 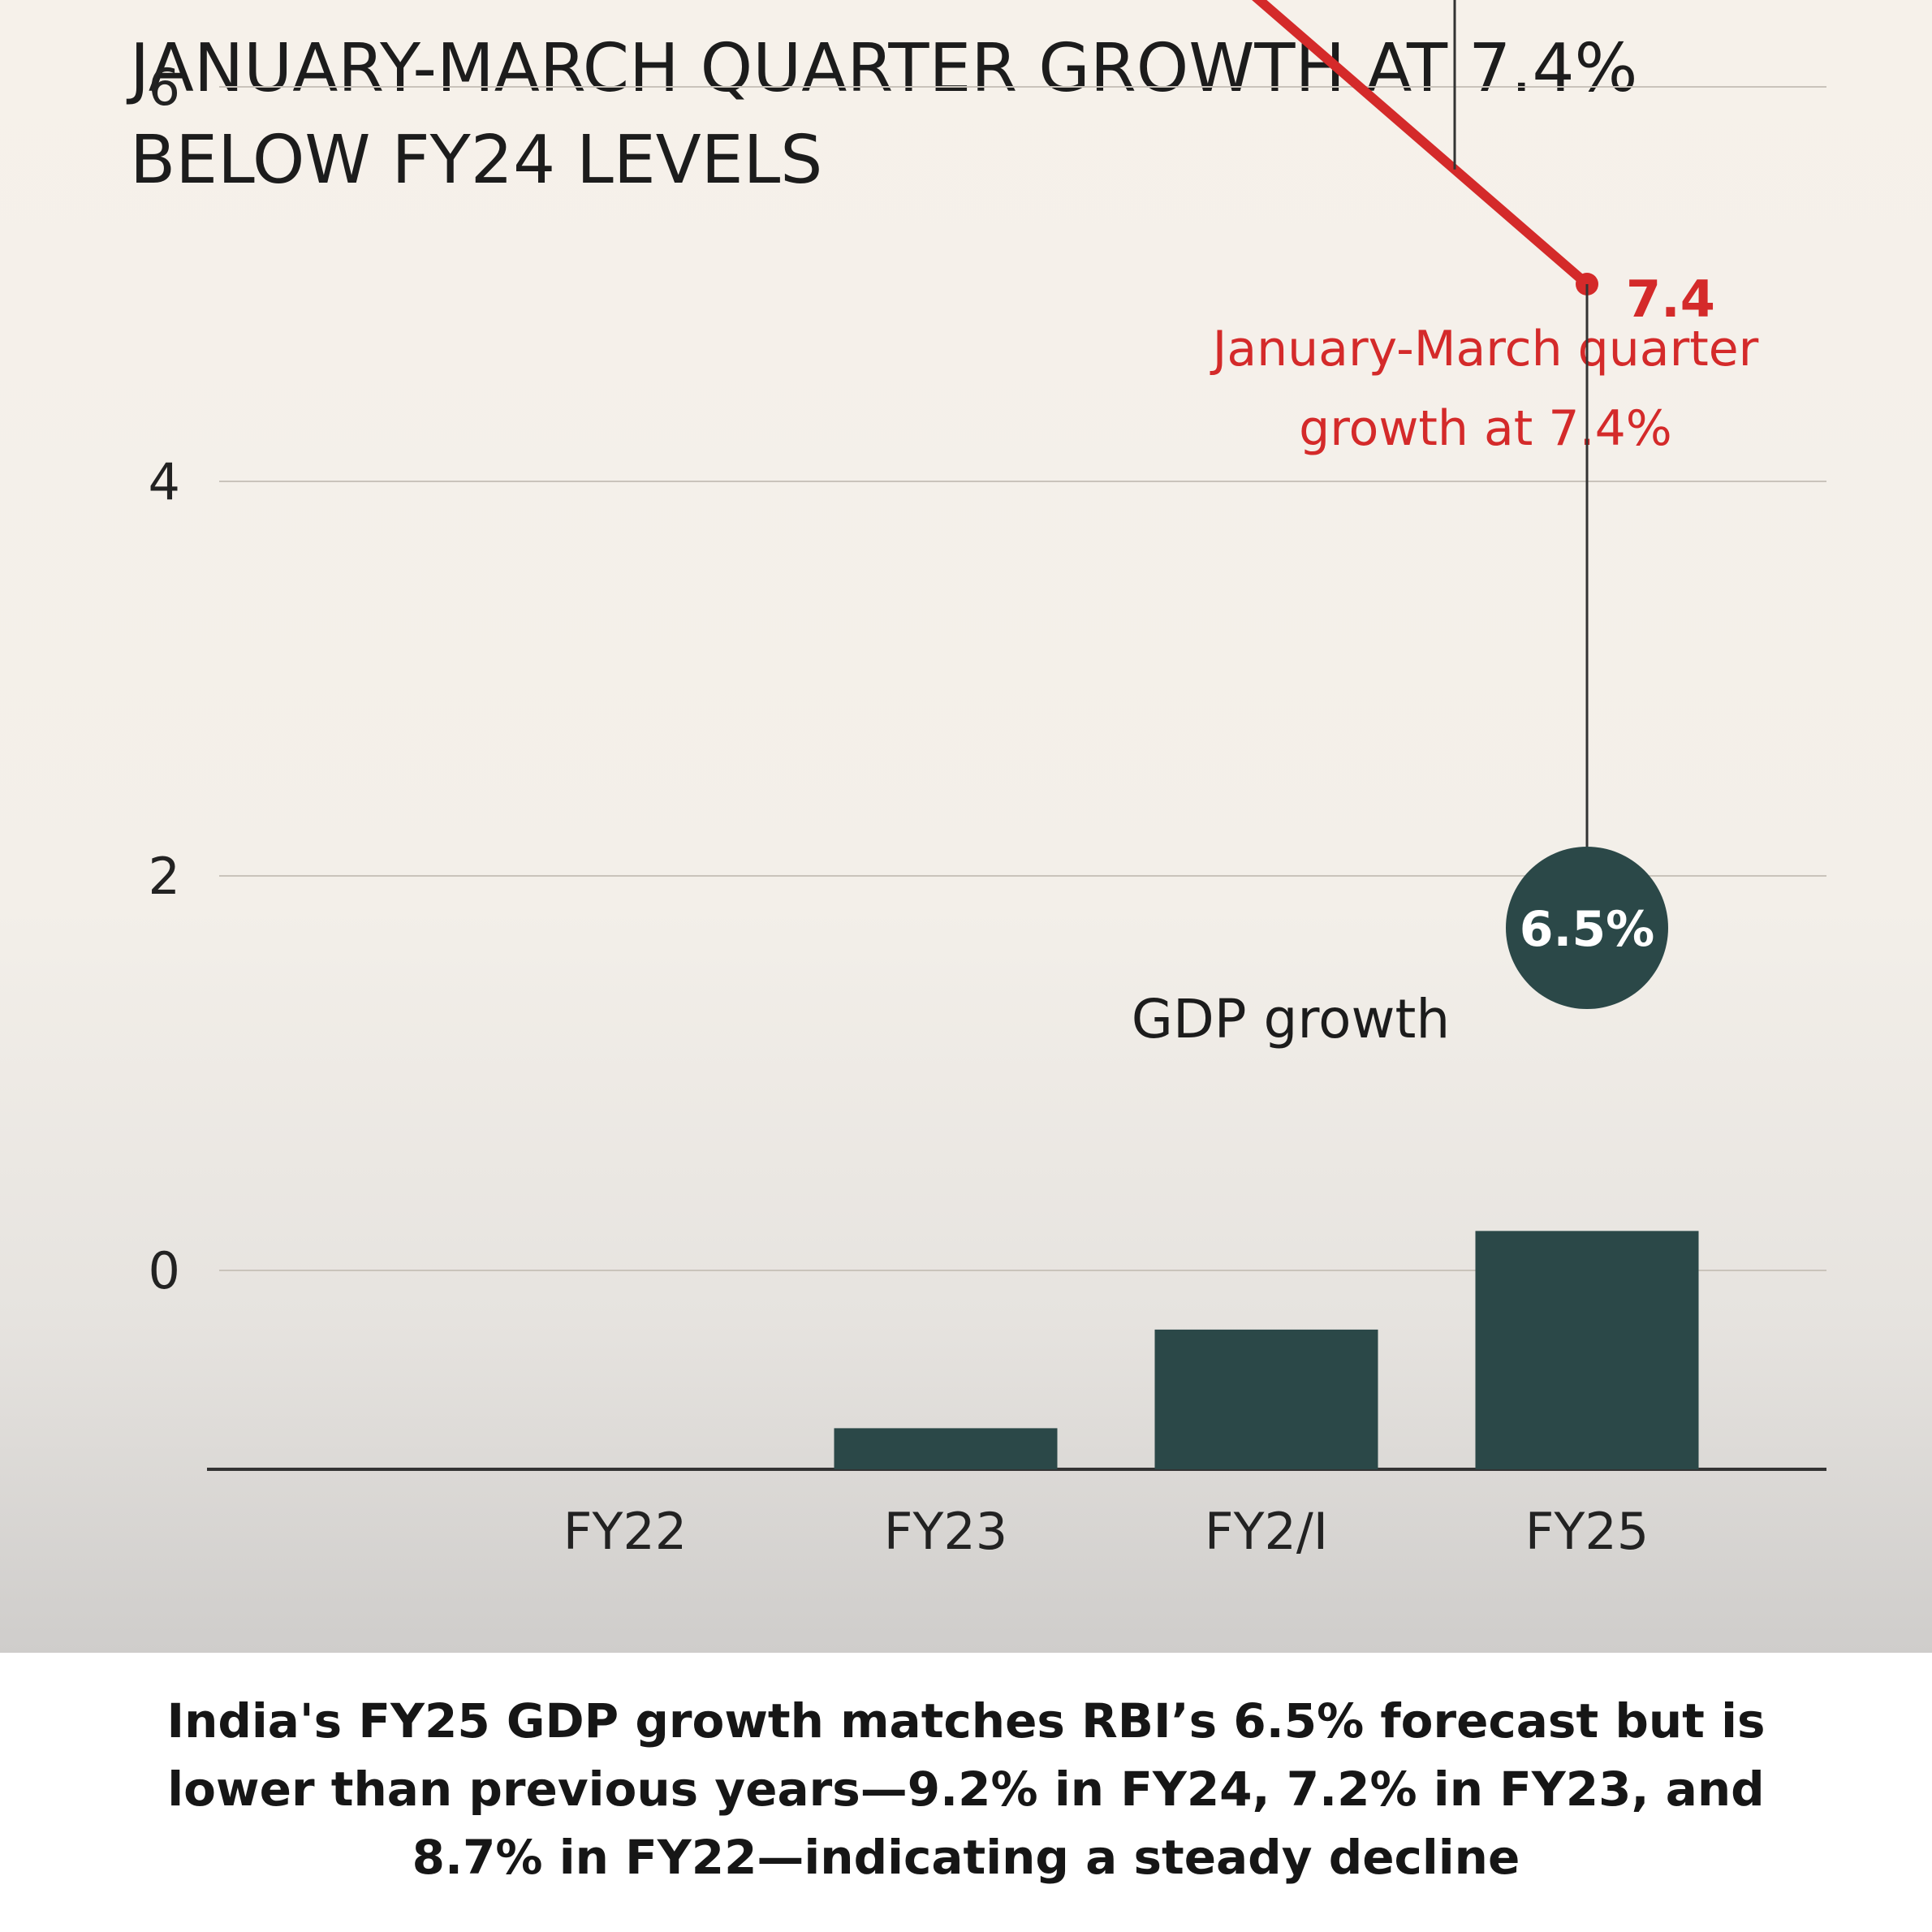 I want to click on bubble-label: 6.5%, so click(x=1587, y=929).